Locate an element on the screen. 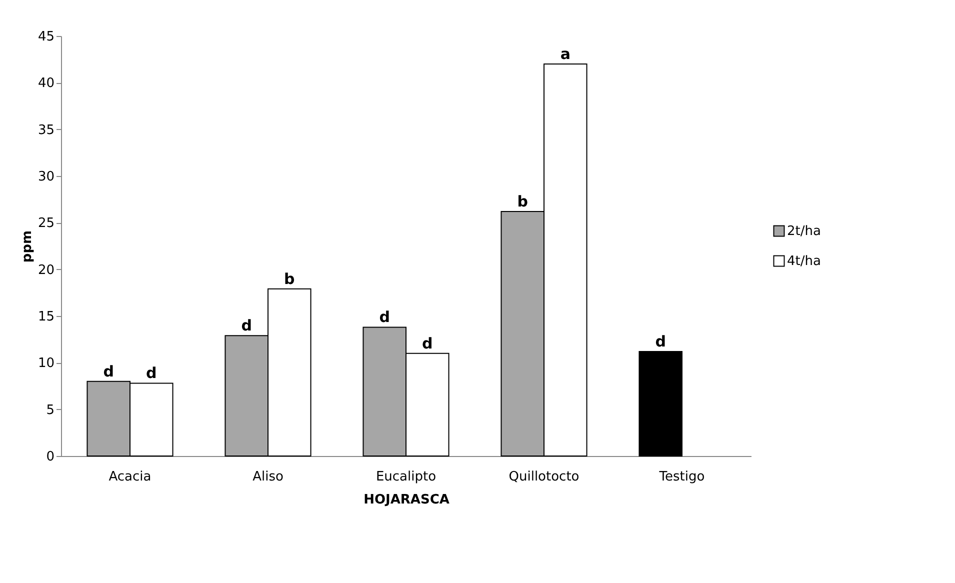  x-tick-label: Acacia is located at coordinates (130, 477).